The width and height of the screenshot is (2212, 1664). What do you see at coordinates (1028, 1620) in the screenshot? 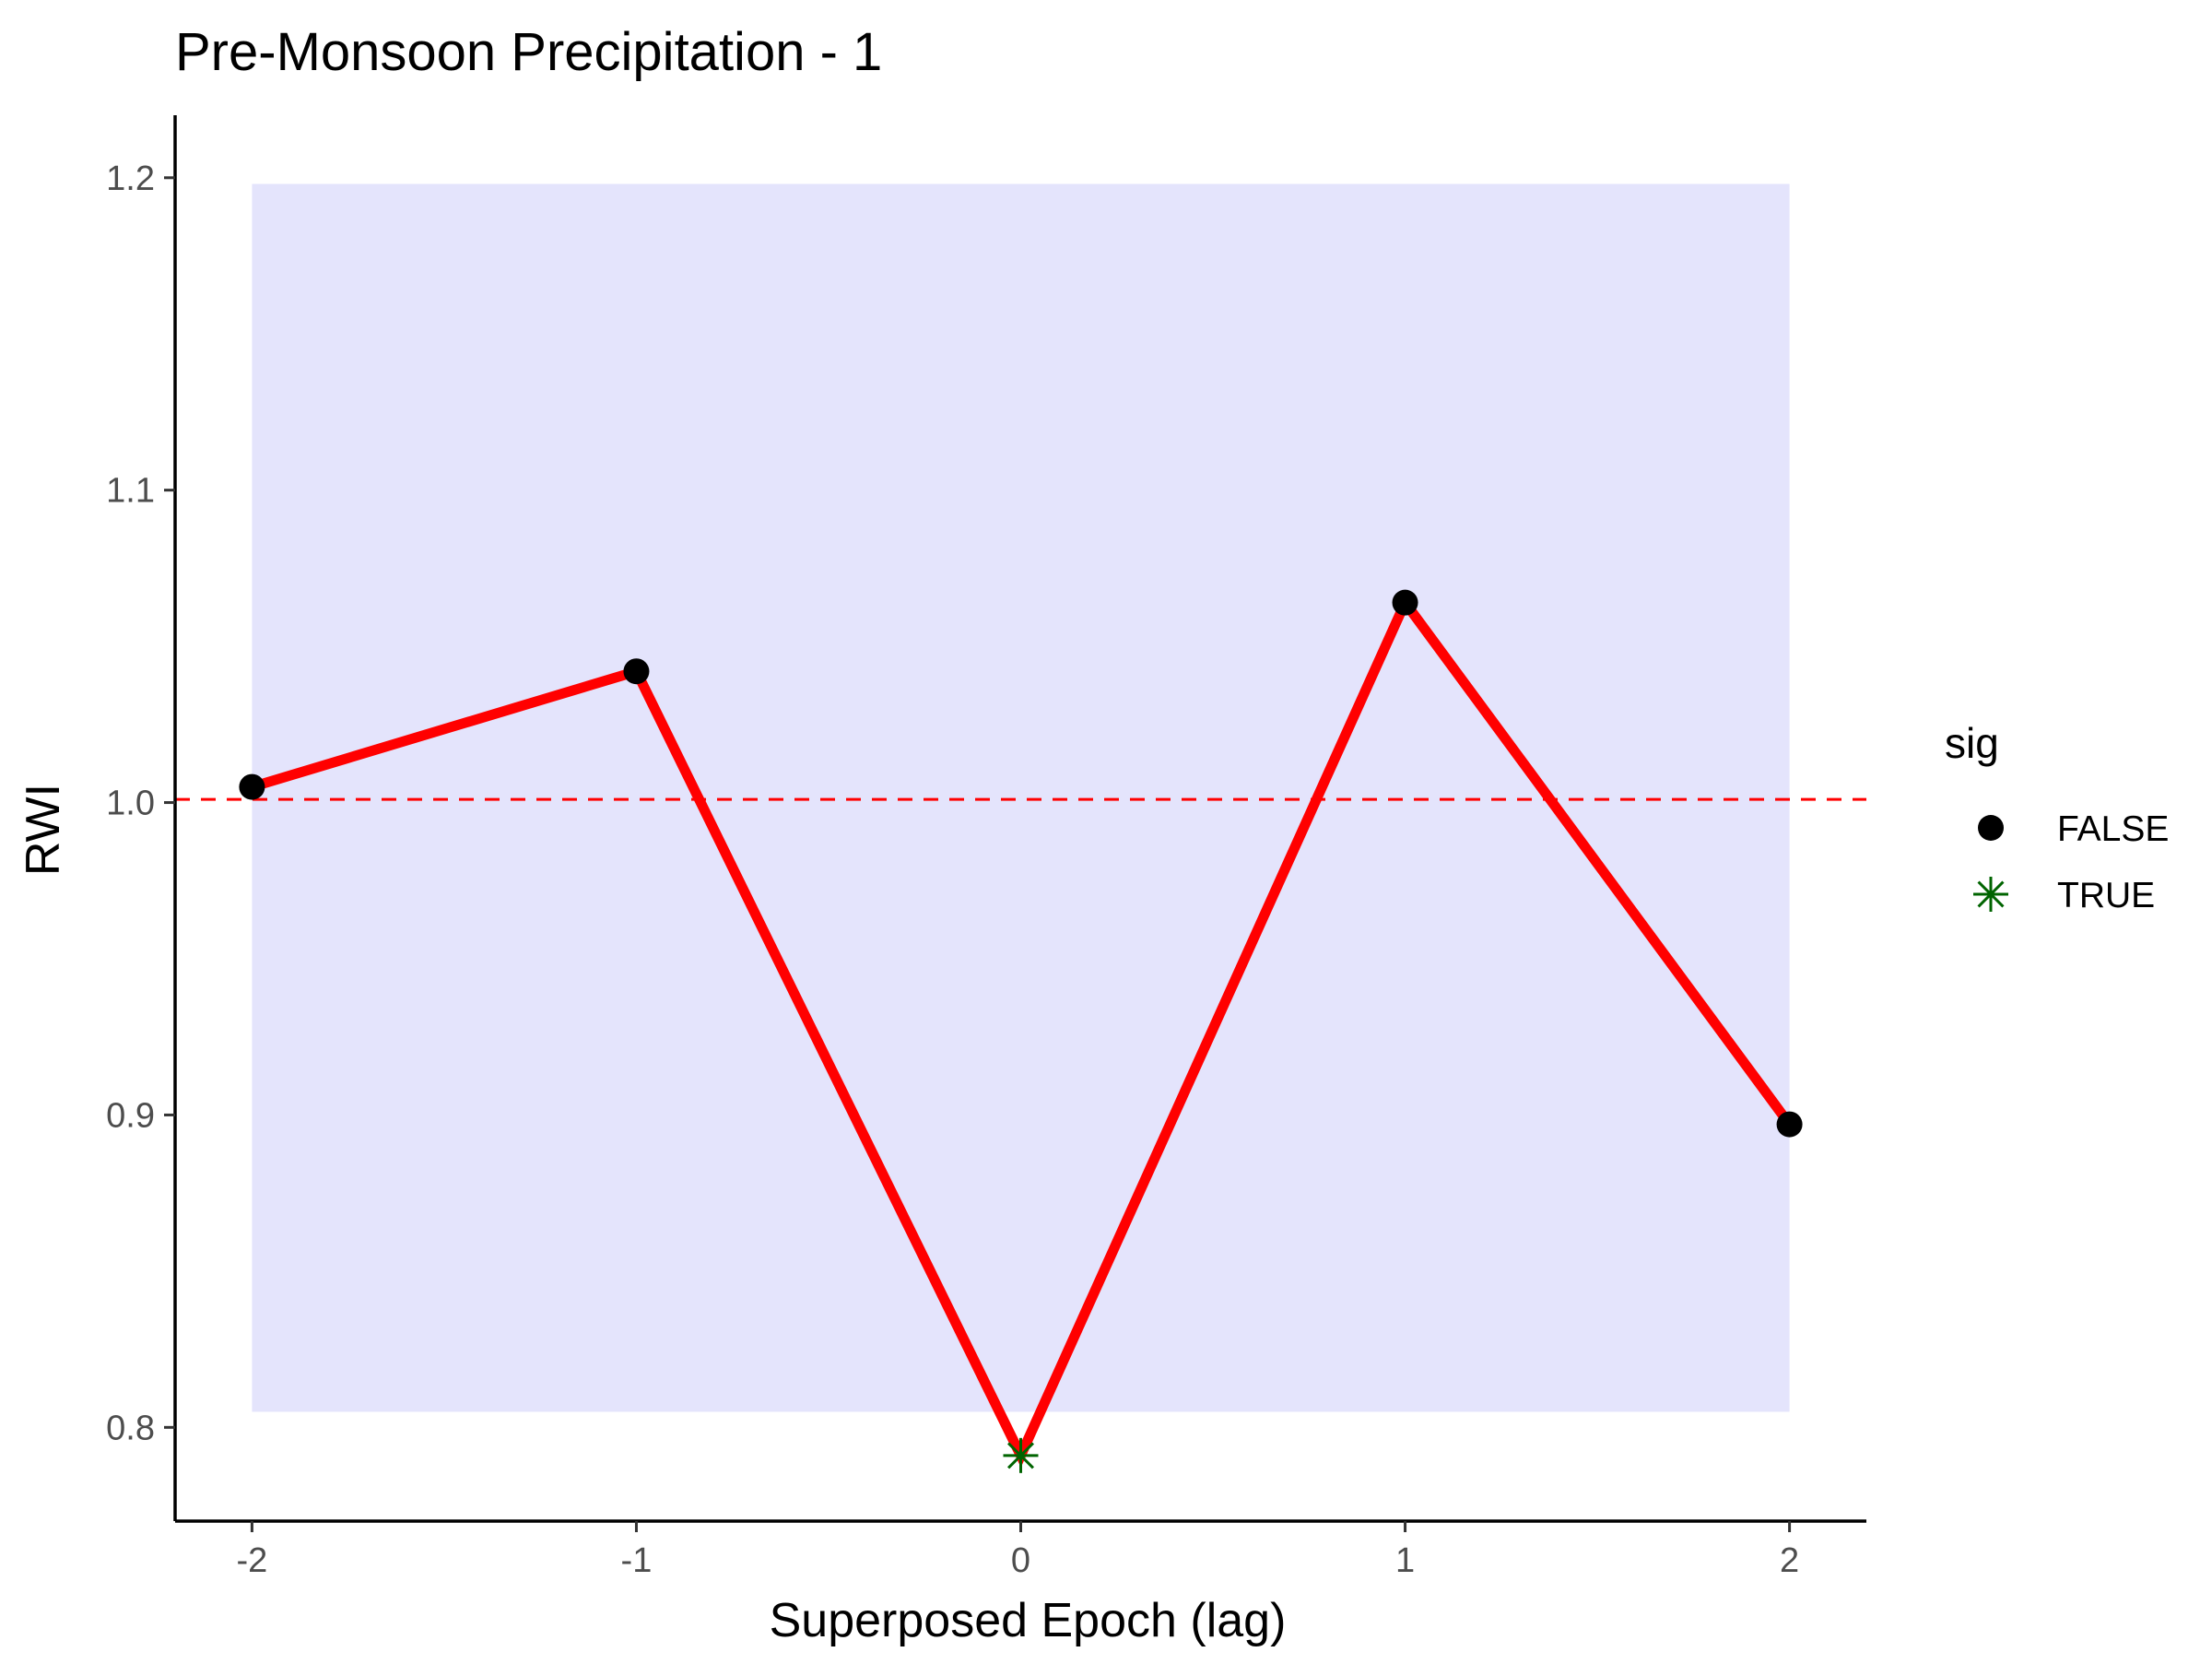
I see `x-axis-title: Superposed Epoch (lag)` at bounding box center [1028, 1620].